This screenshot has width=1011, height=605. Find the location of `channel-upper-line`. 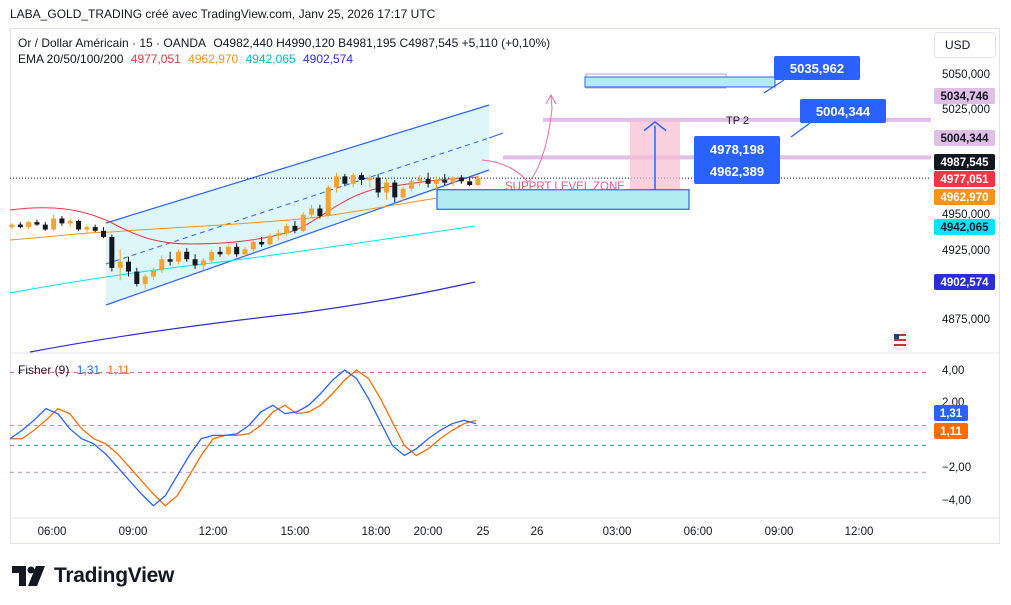

channel-upper-line is located at coordinates (297, 164).